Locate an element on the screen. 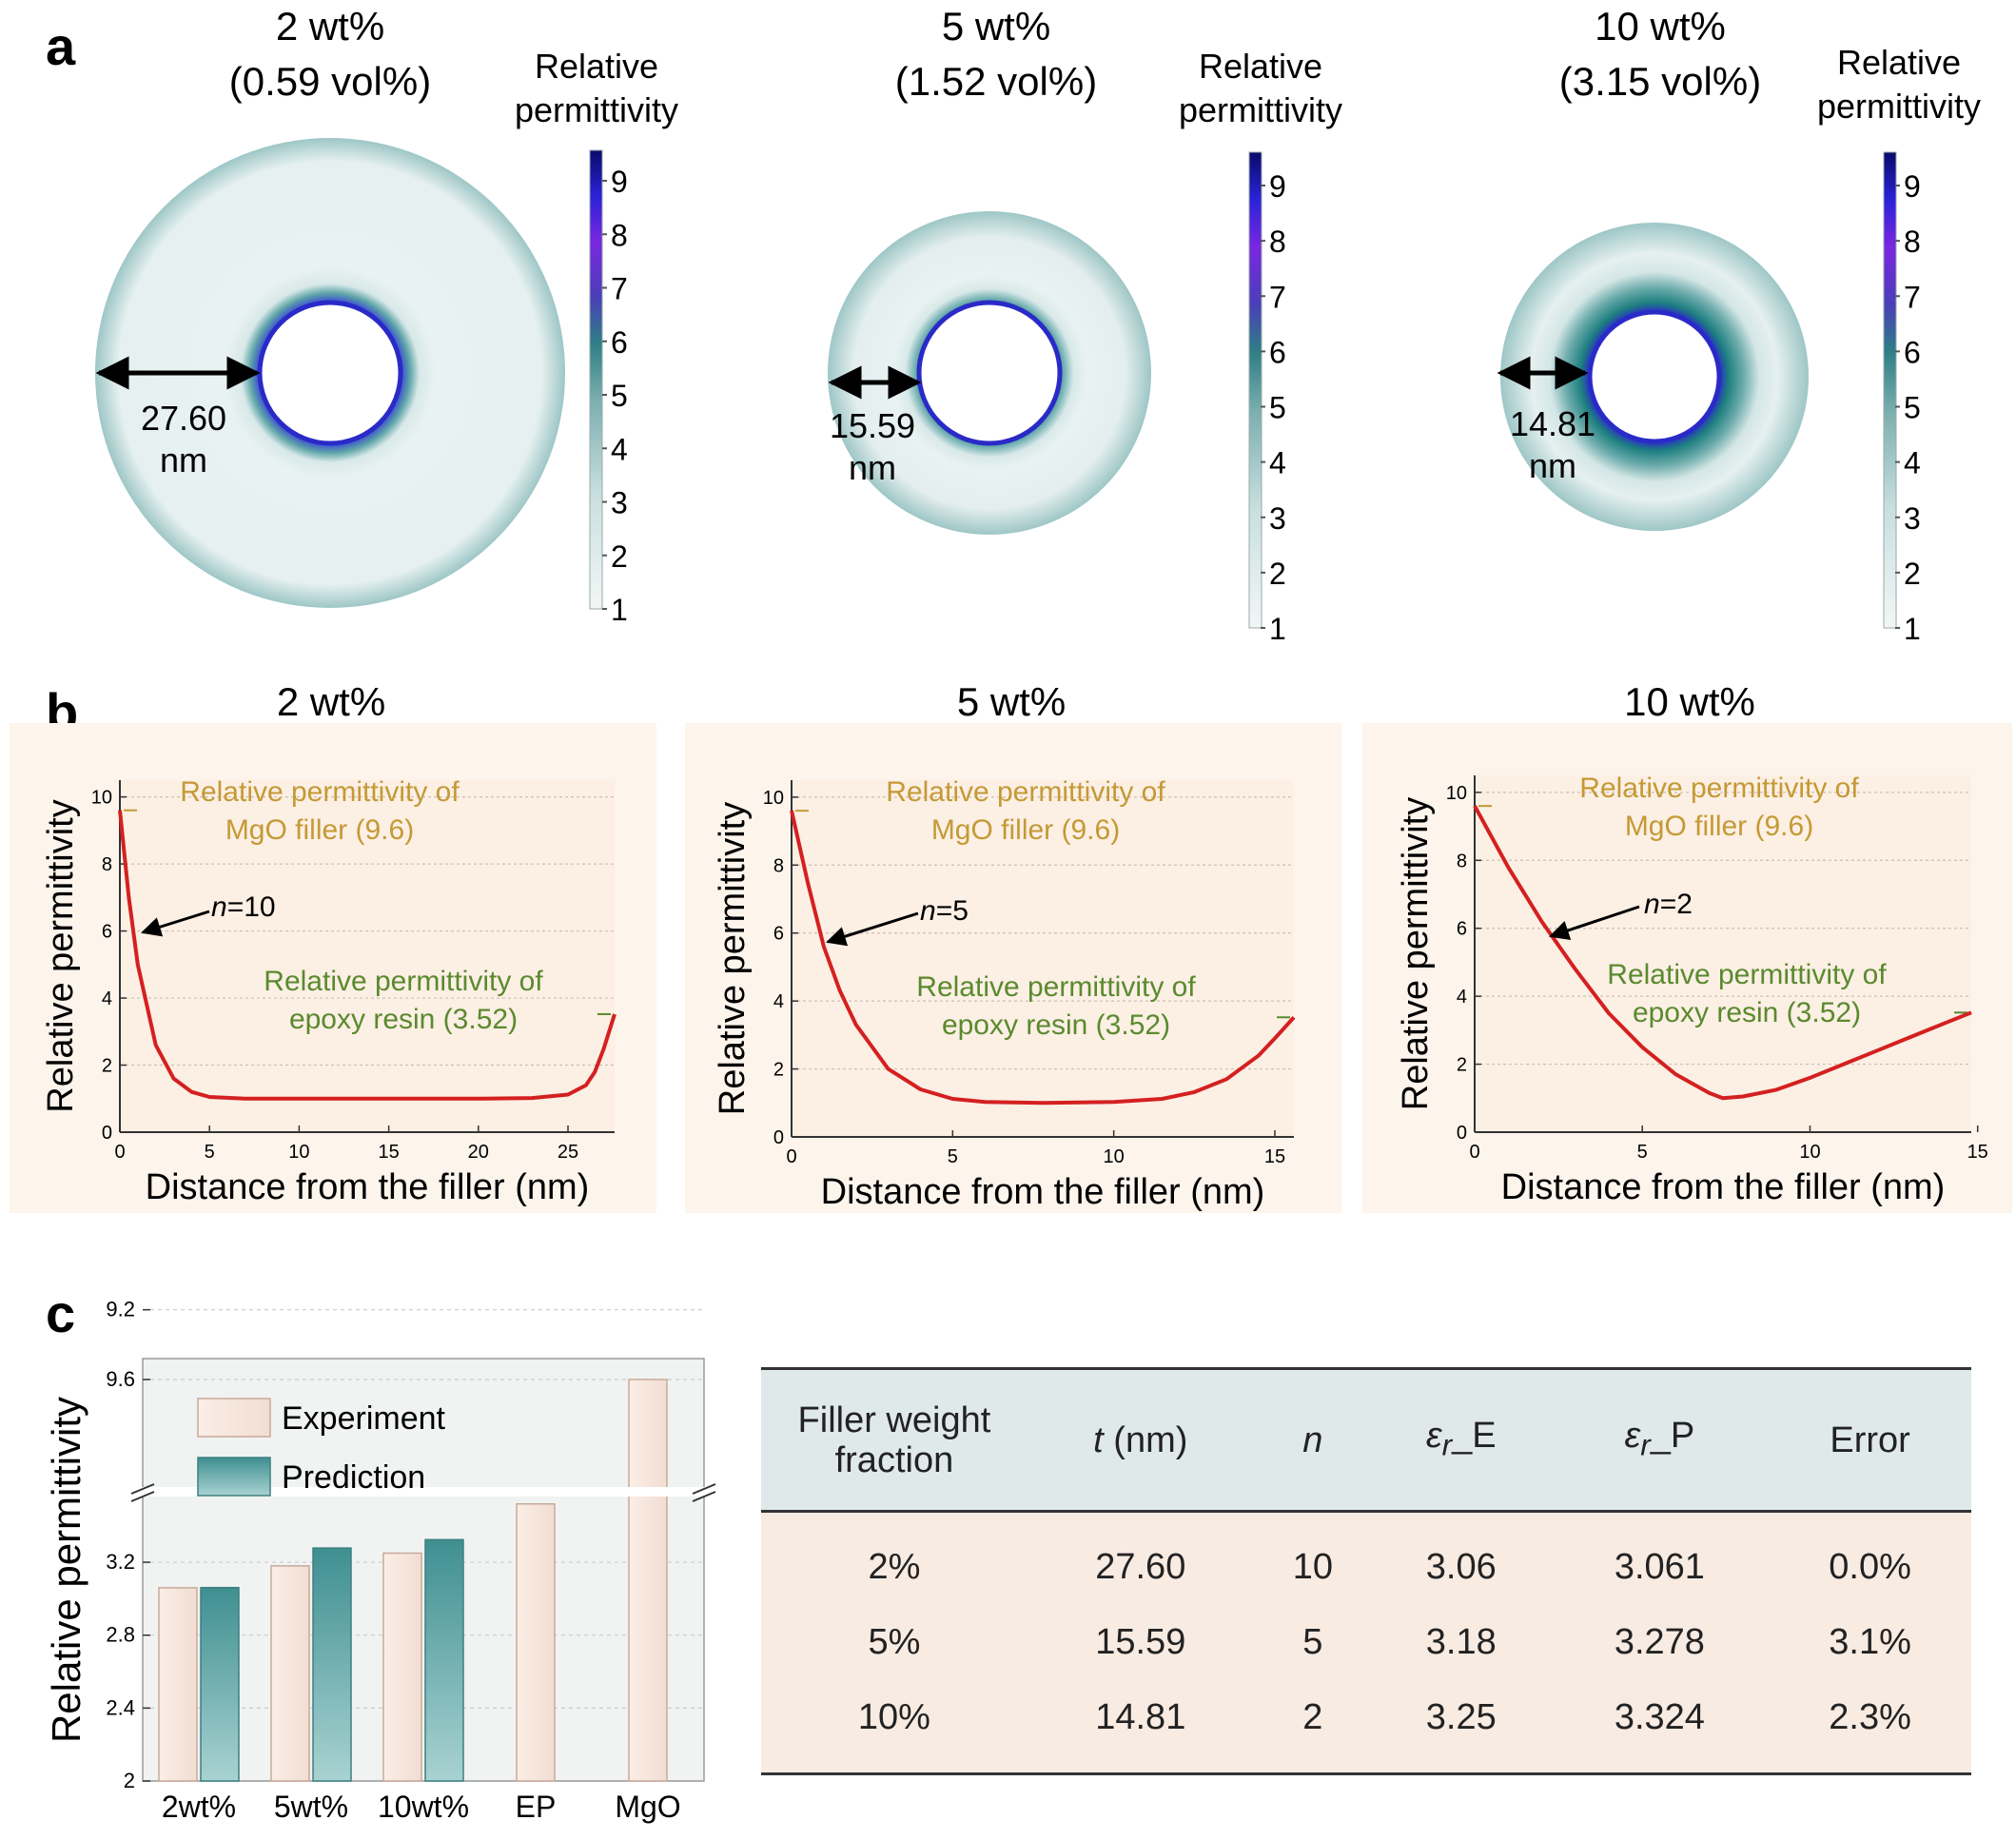  y-tick-label: 0 is located at coordinates (1462, 1134).